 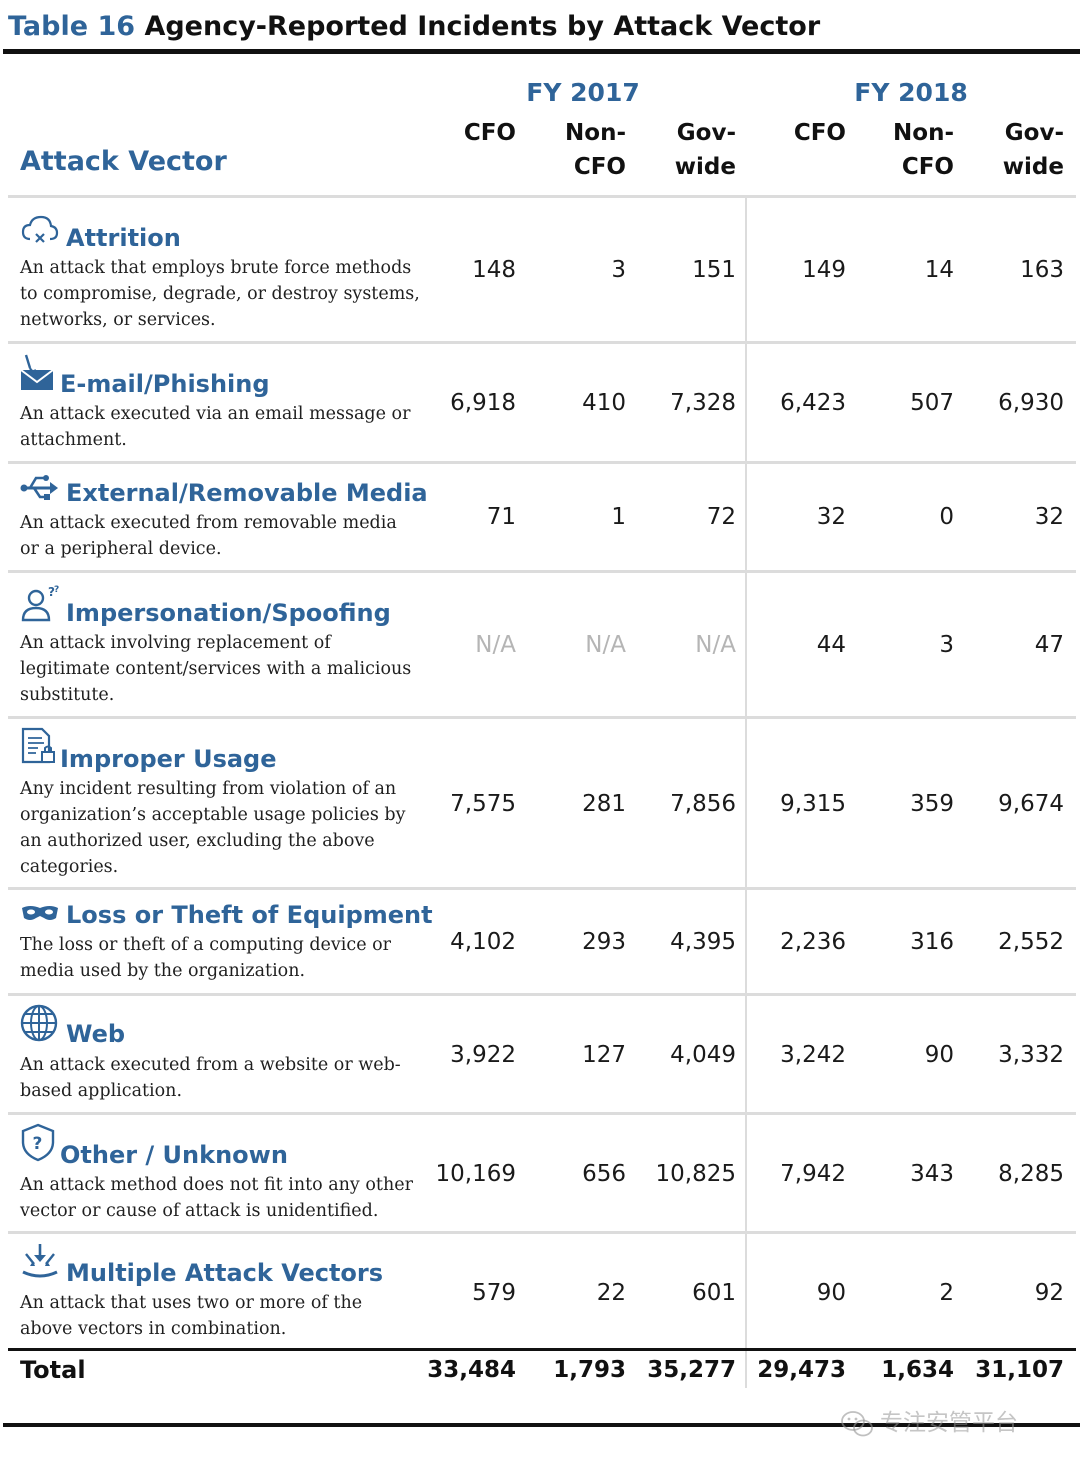 What do you see at coordinates (604, 1174) in the screenshot?
I see `table-cell: 656` at bounding box center [604, 1174].